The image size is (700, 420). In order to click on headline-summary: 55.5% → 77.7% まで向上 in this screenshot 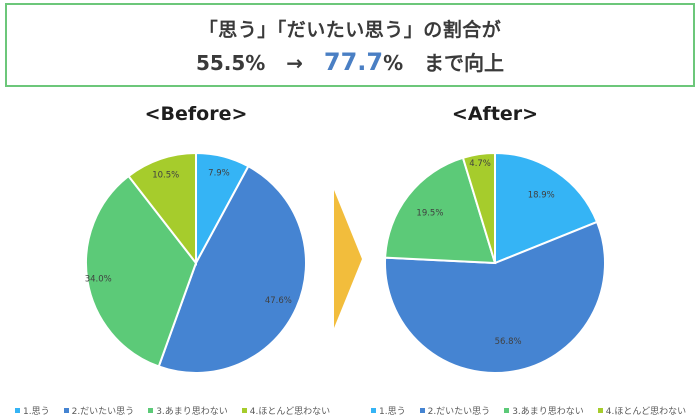, I will do `click(350, 61)`.